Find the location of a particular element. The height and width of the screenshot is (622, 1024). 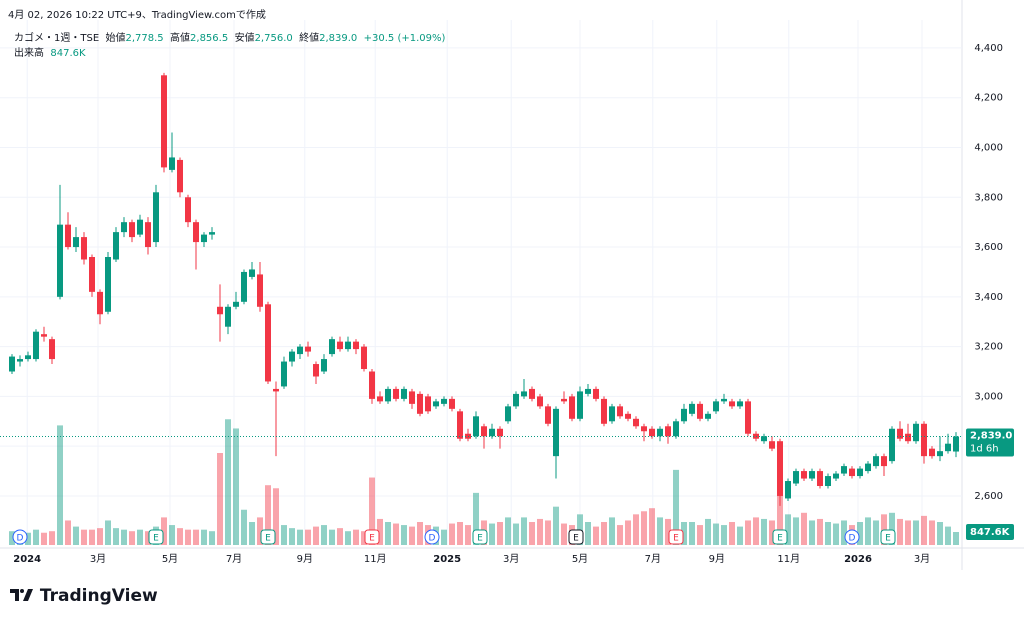

change: +30.5 (+1.09%) is located at coordinates (404, 38).